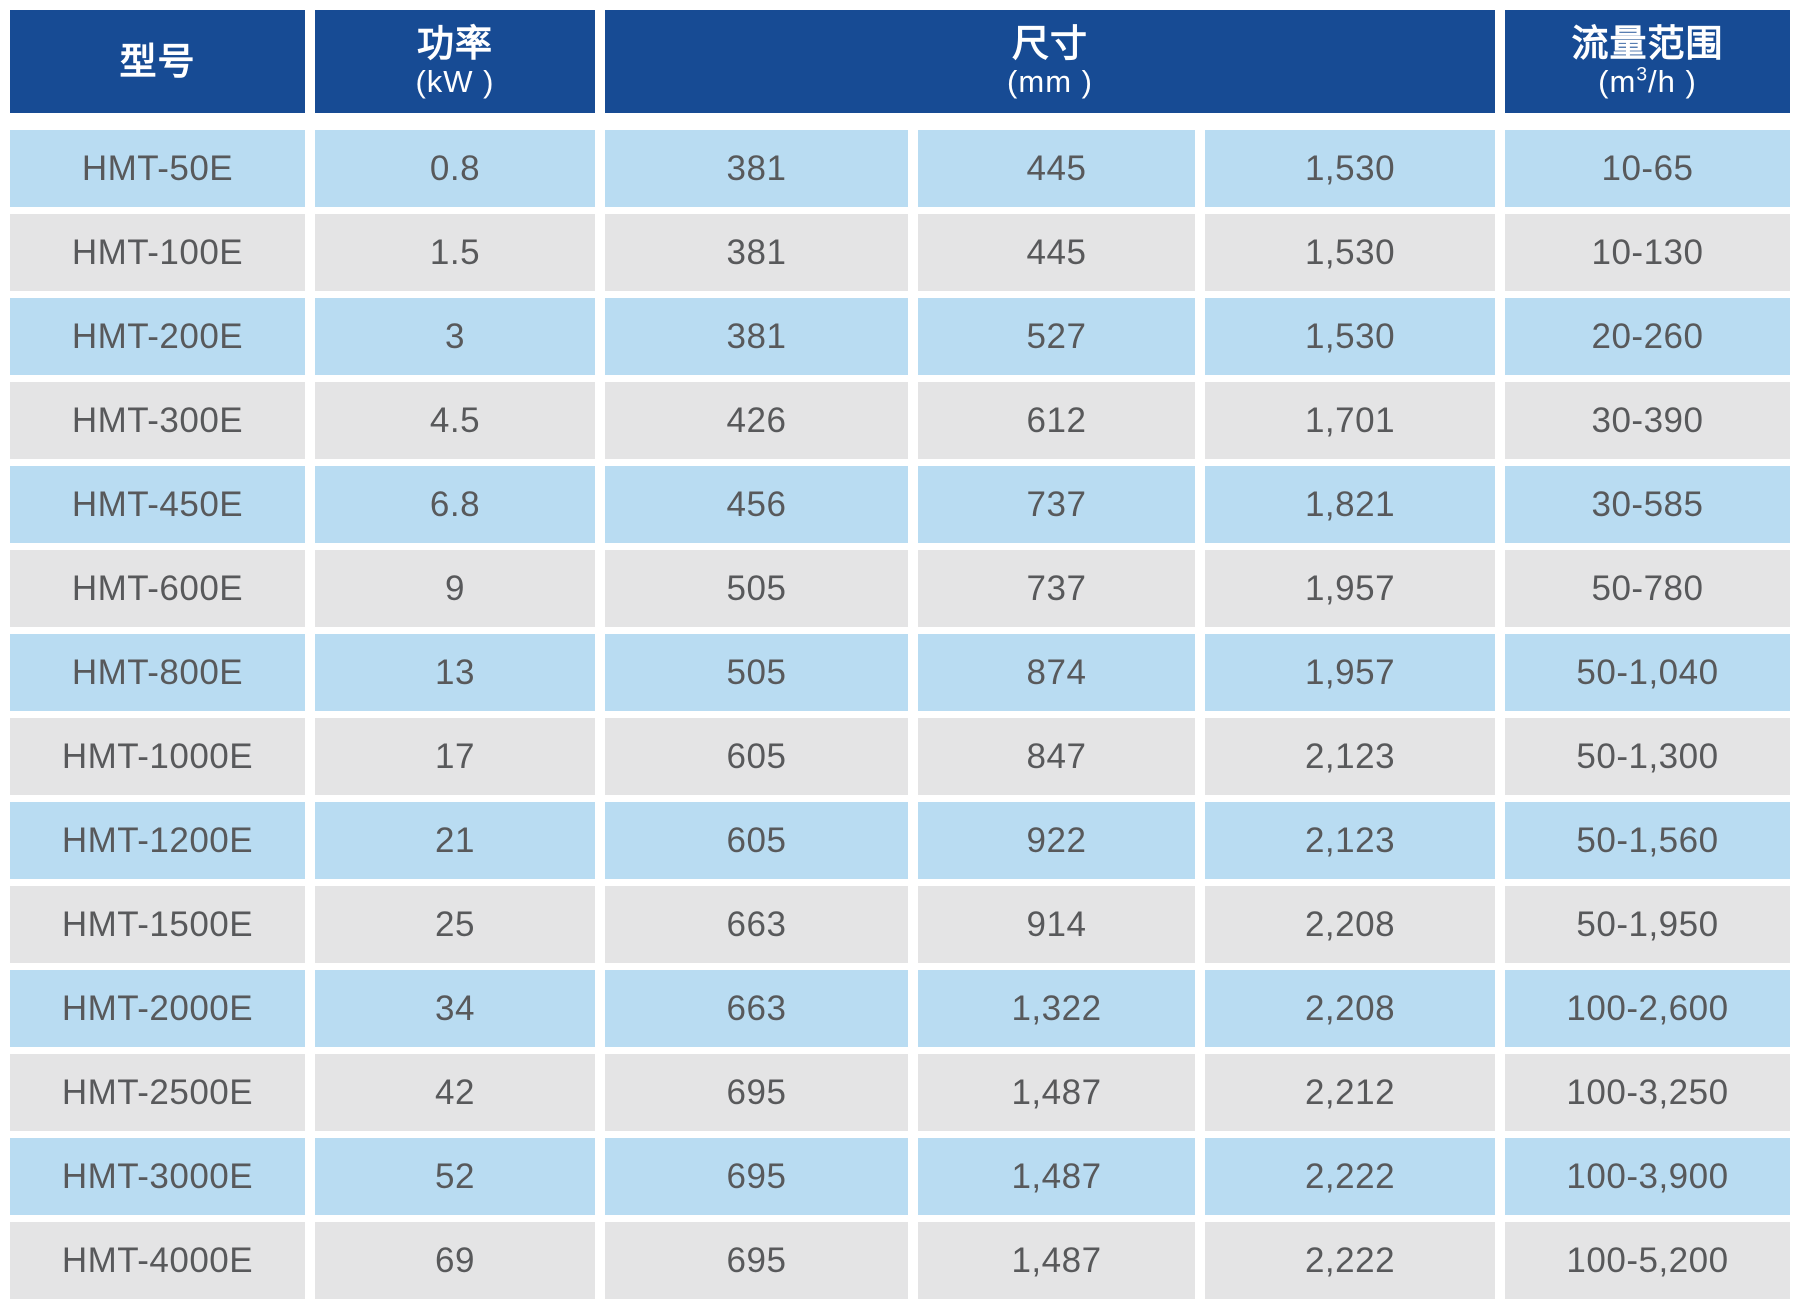 The width and height of the screenshot is (1801, 1309). What do you see at coordinates (1056, 756) in the screenshot?
I see `cell-dim2: 847` at bounding box center [1056, 756].